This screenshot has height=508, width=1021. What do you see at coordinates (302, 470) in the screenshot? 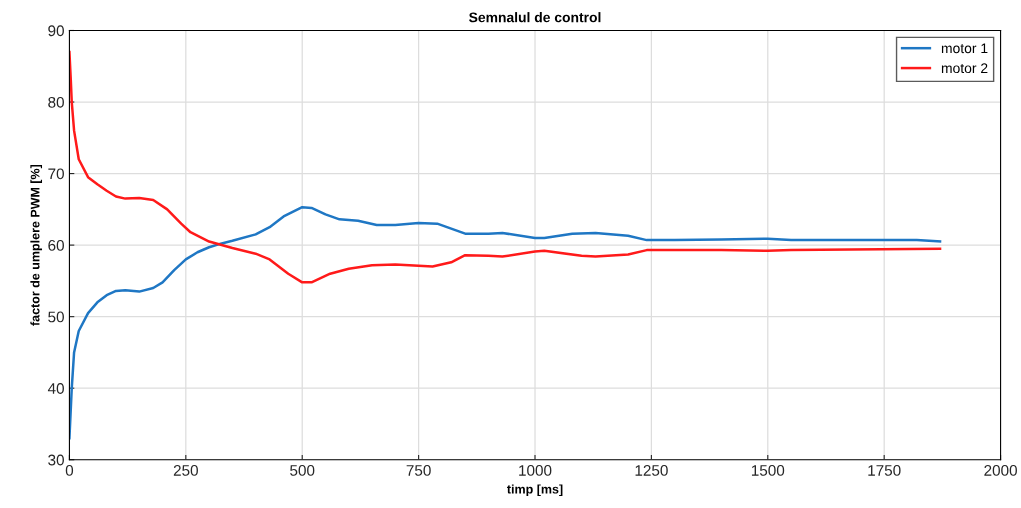
I see `x-tick-label: 500` at bounding box center [302, 470].